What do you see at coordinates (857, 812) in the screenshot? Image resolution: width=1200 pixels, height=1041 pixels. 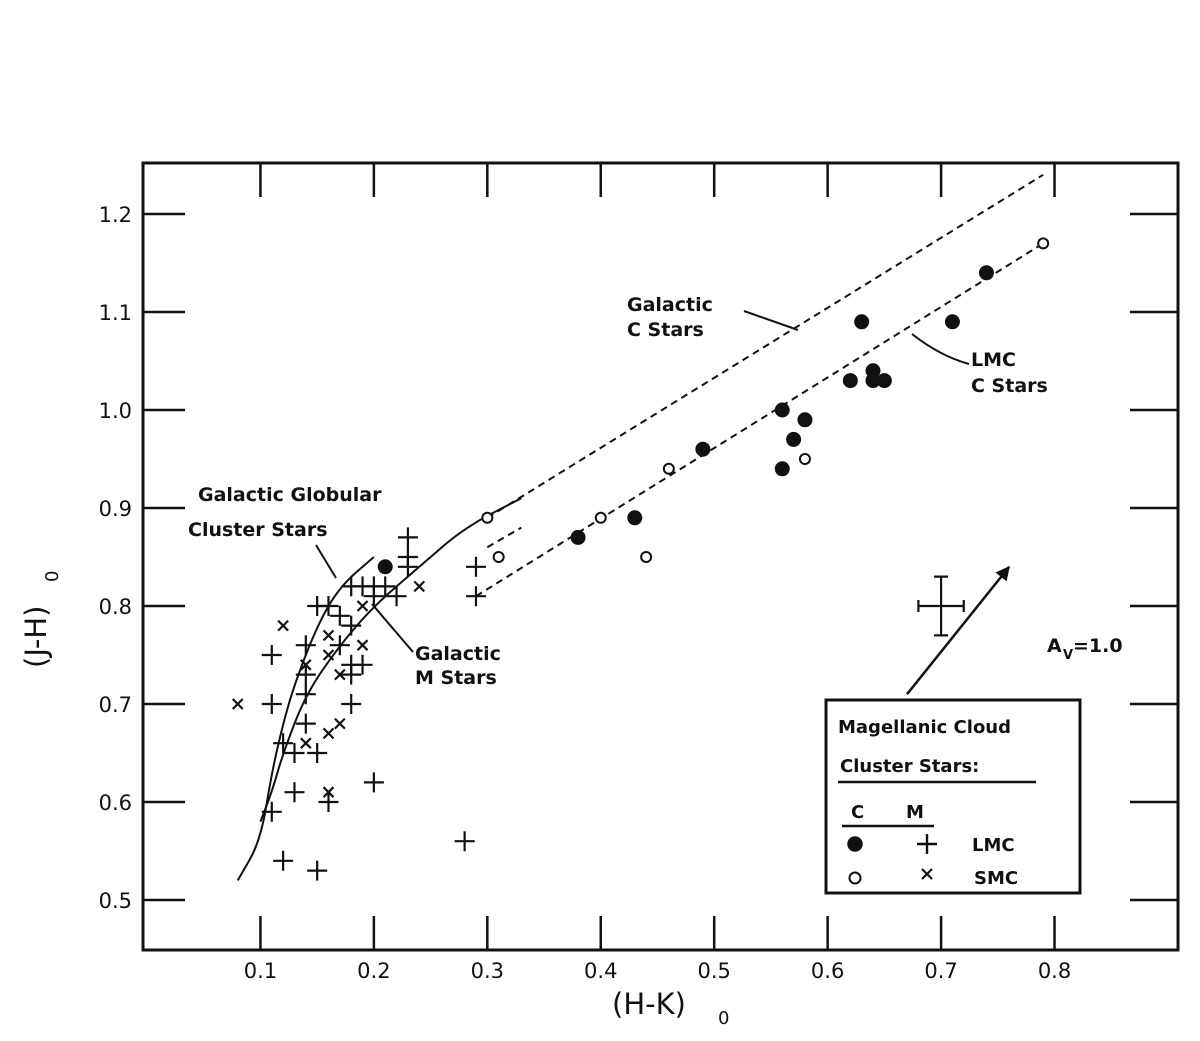 I see `legend-col-c: C` at bounding box center [857, 812].